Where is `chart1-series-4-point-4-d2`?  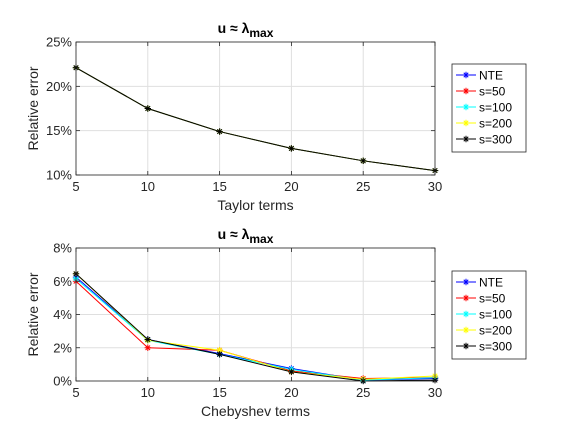 chart1-series-4-point-4-d2 is located at coordinates (363, 161).